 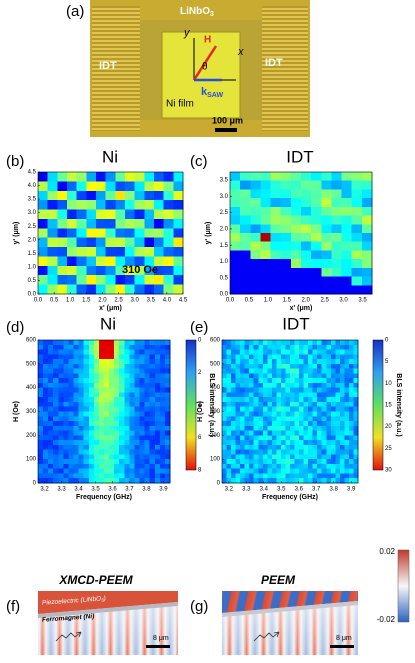 I want to click on y-axis-label: y' (μm), so click(x=208, y=233).